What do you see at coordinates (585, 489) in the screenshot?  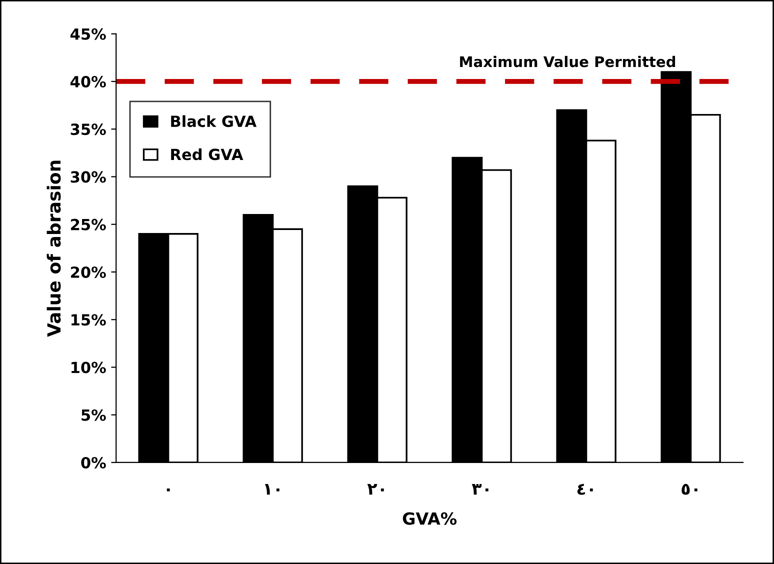 I see `x-tick-label: ٤٠` at bounding box center [585, 489].